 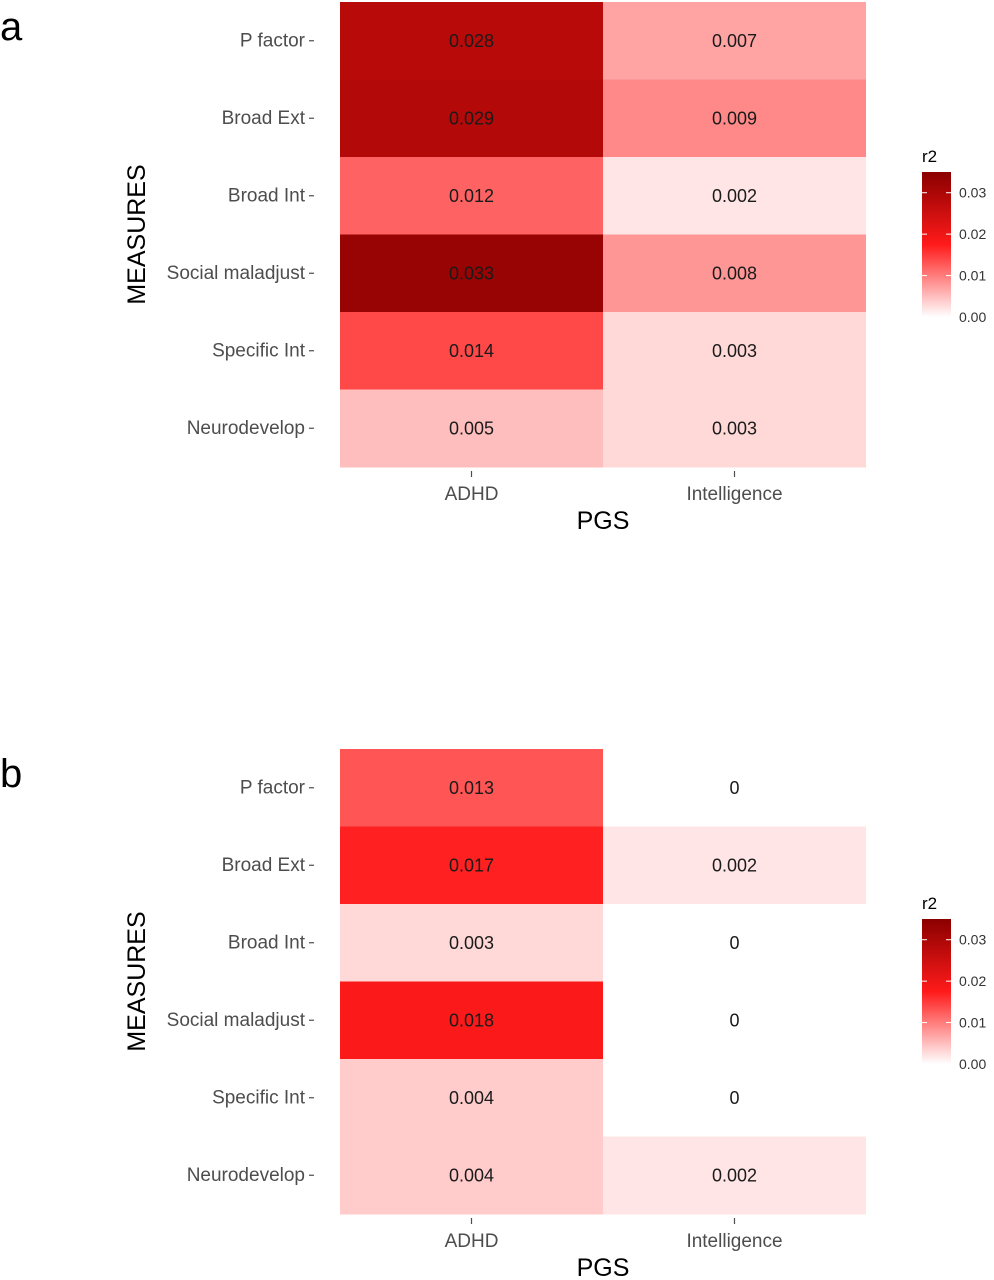 What do you see at coordinates (11, 774) in the screenshot?
I see `panel-letter: b` at bounding box center [11, 774].